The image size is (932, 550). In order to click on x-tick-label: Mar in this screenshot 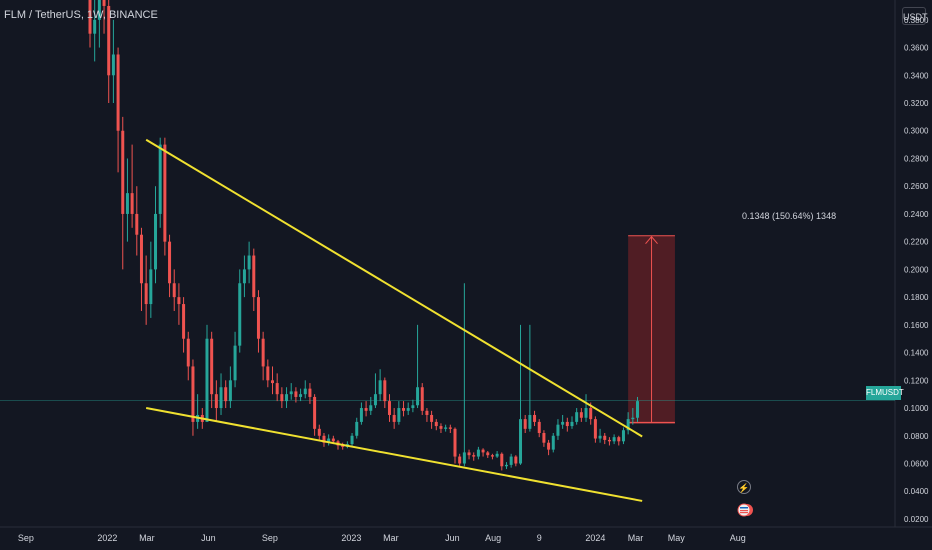, I will do `click(636, 538)`.